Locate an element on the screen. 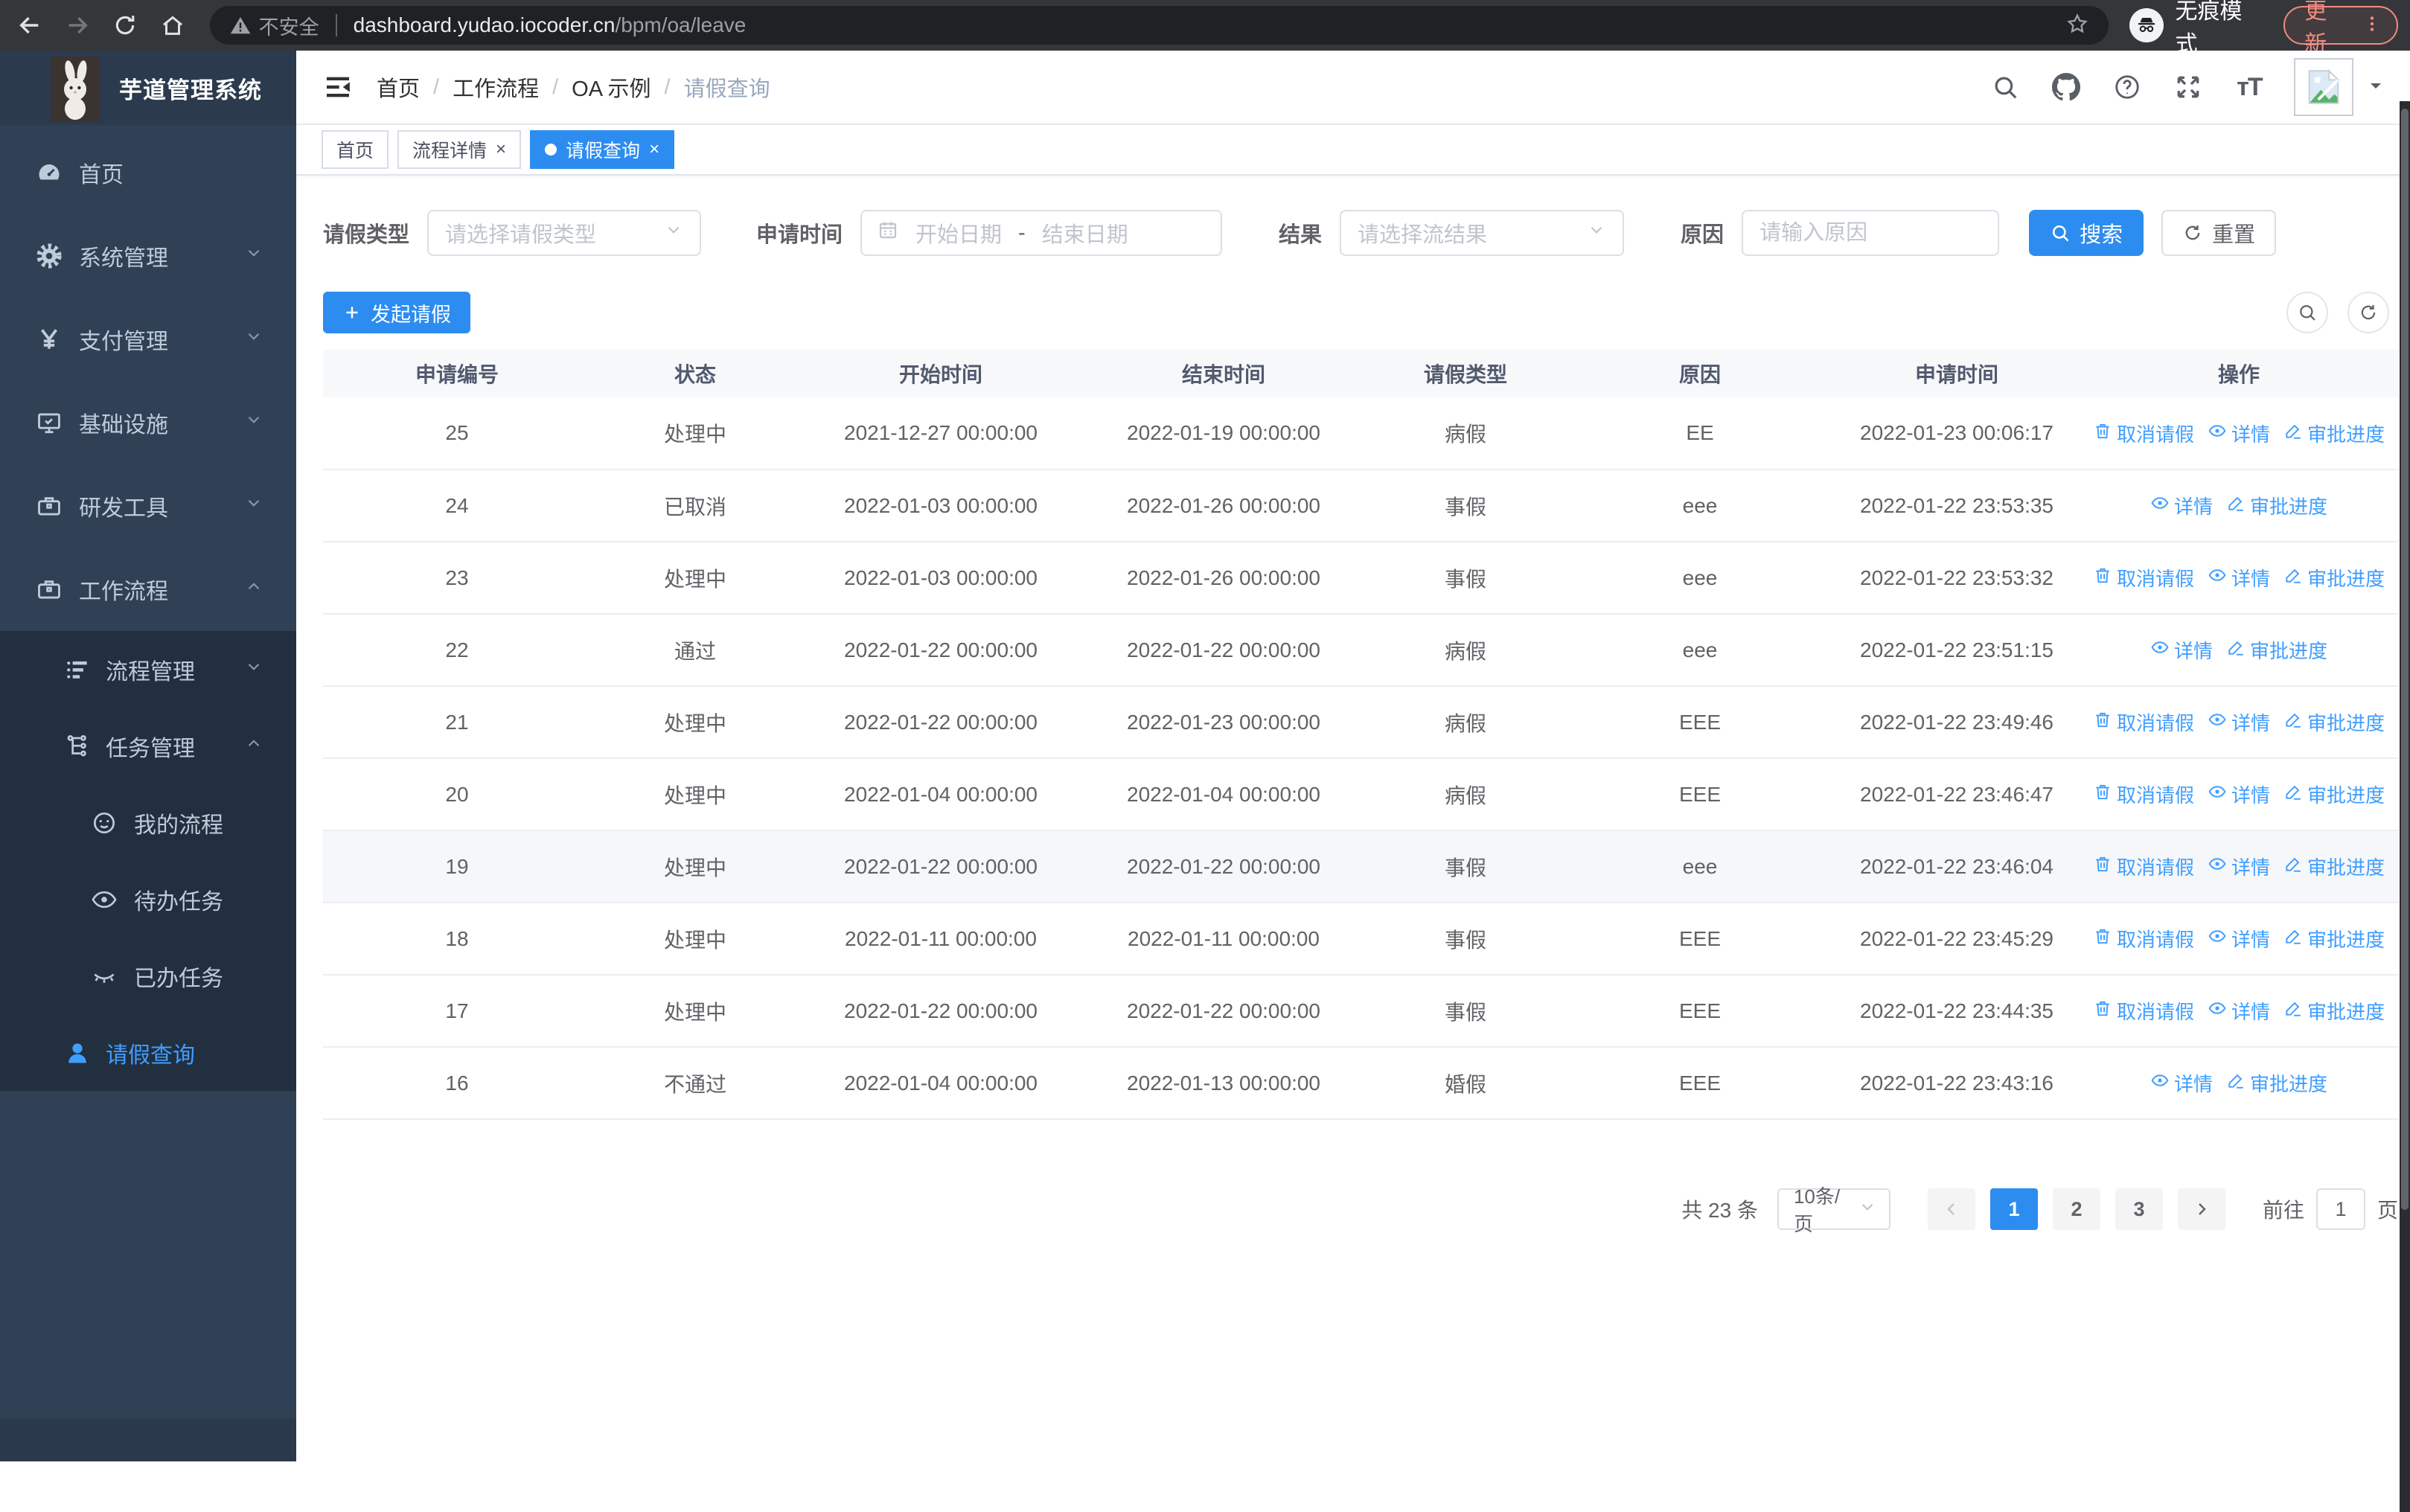 This screenshot has height=1512, width=2410. sidebar-item-已办任务: 已办任务 is located at coordinates (148, 976).